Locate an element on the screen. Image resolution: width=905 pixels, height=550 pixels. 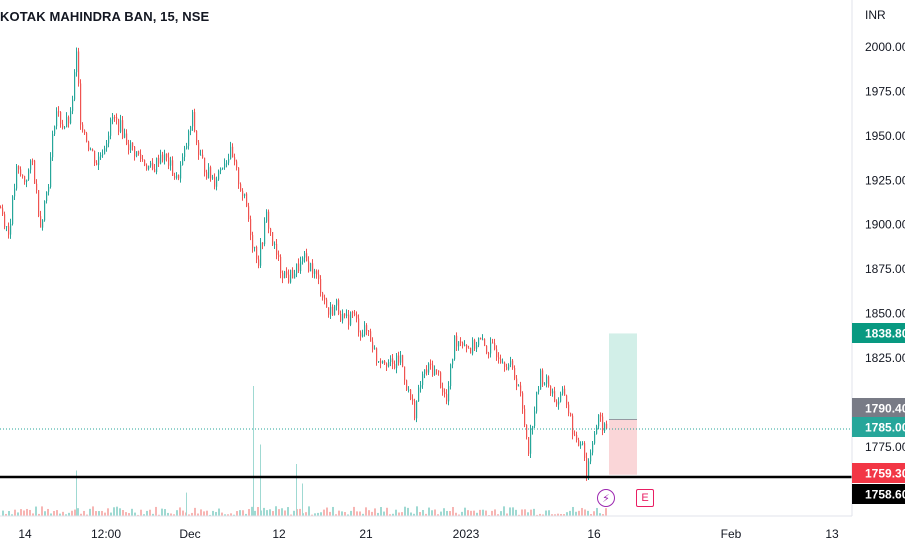
dividend-marker: ⚡ is located at coordinates (606, 498).